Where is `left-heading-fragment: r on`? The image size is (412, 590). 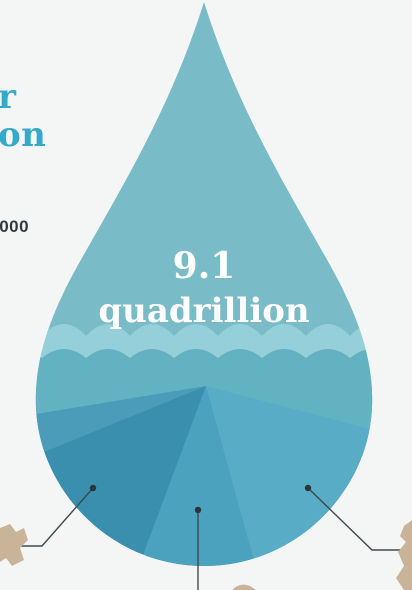 left-heading-fragment: r on is located at coordinates (23, 116).